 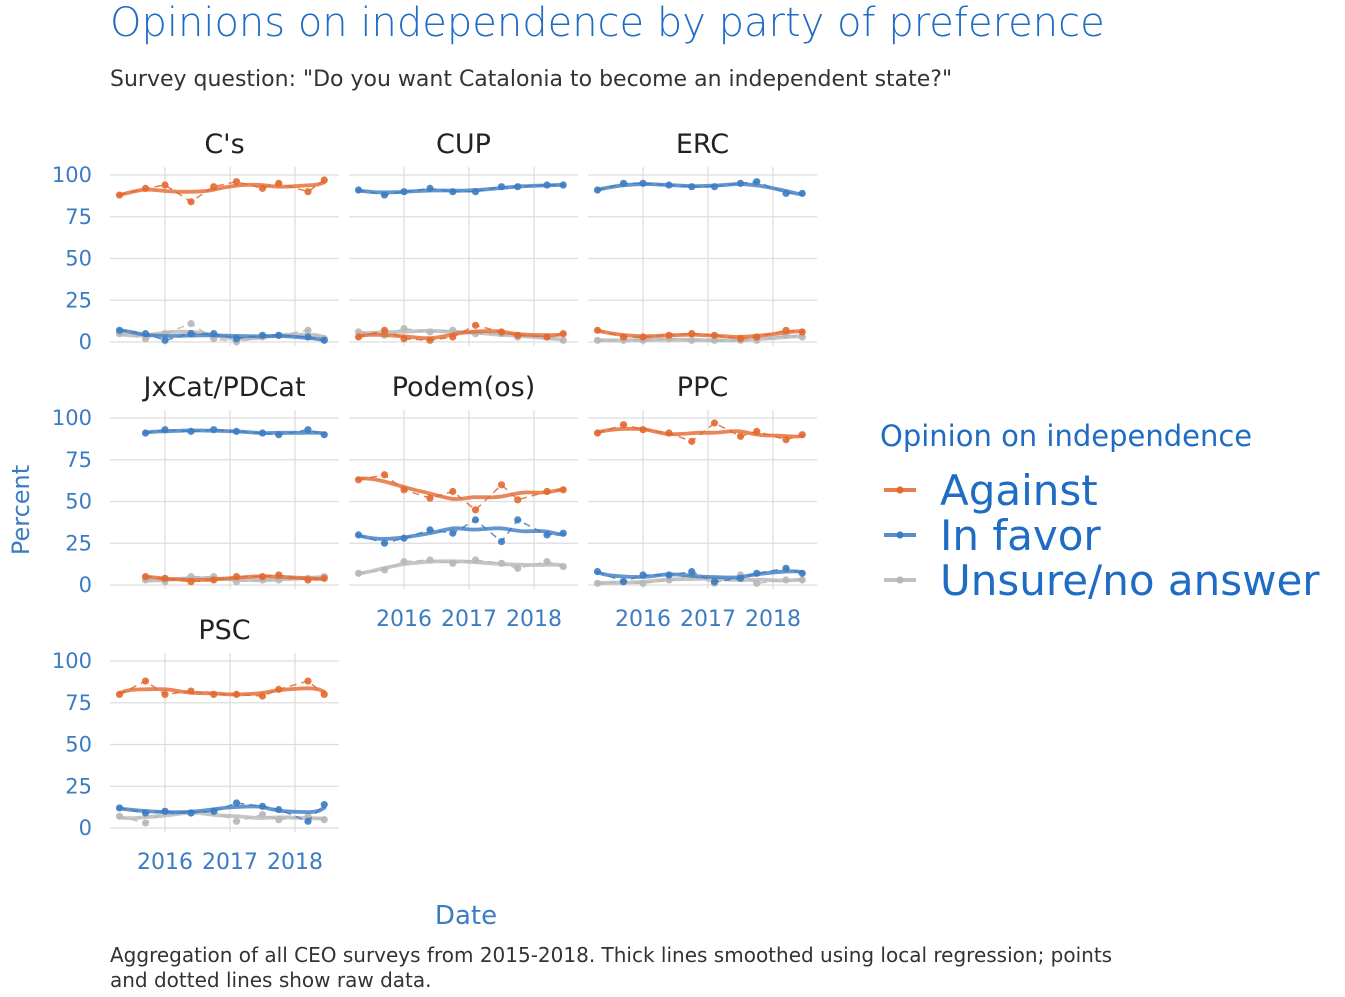 What do you see at coordinates (78, 300) in the screenshot?
I see `y-tick-label: 25` at bounding box center [78, 300].